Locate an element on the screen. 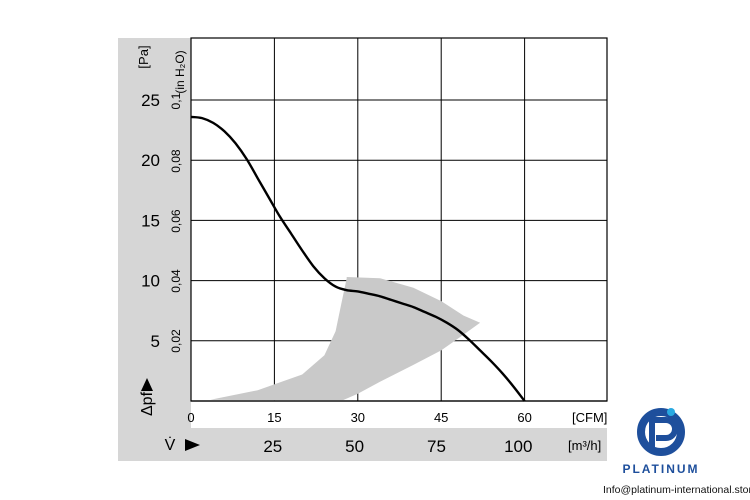 This screenshot has height=500, width=750. contact-email: Info@platinum-international.store is located at coordinates (676, 490).